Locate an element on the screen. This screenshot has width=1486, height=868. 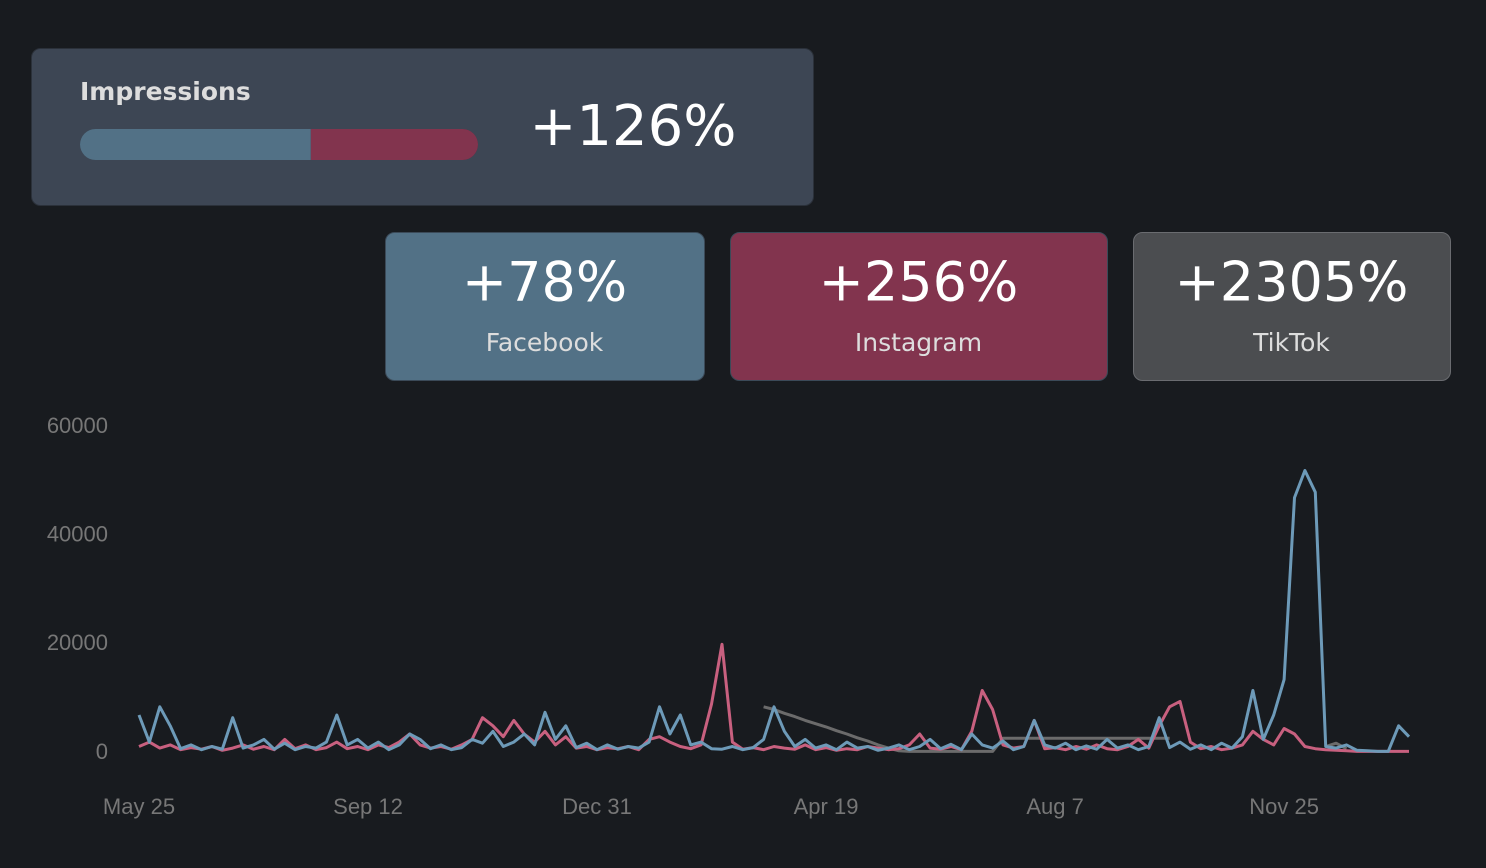
x-tick-label: Dec 31 is located at coordinates (597, 806).